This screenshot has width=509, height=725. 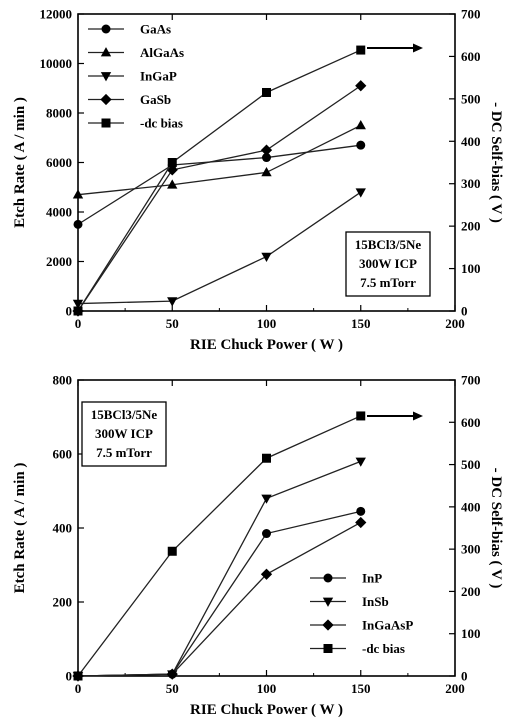 I want to click on y-left-tick-label: 0, so click(x=69, y=676).